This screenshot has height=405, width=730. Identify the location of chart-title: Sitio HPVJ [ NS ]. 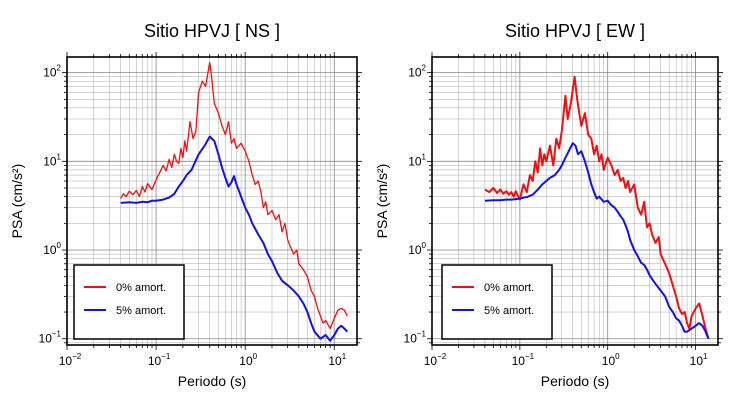
(212, 31).